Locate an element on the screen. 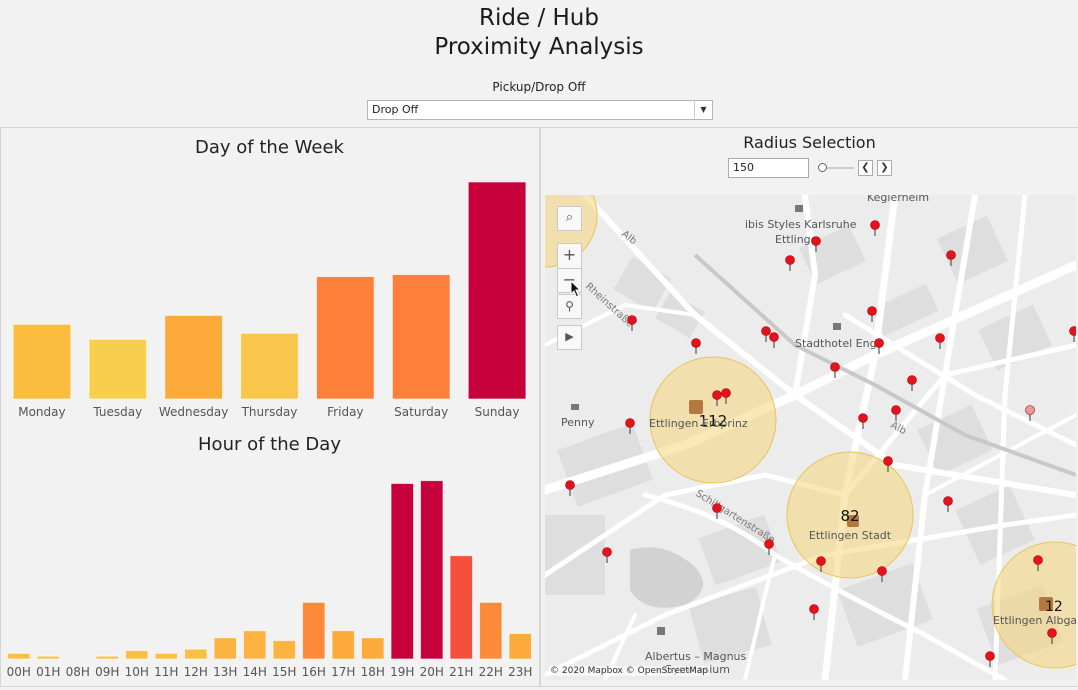 The height and width of the screenshot is (690, 1078). bar-23h is located at coordinates (520, 646).